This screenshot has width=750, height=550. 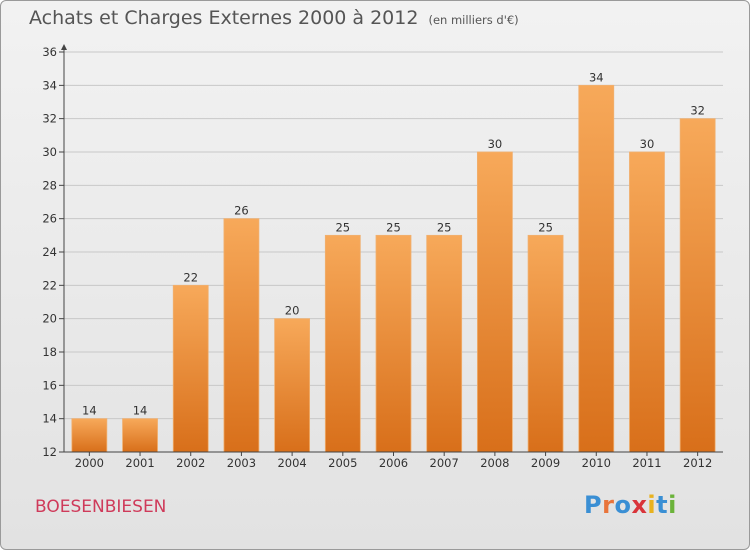 I want to click on y-tick-label-16: 16, so click(x=49, y=385).